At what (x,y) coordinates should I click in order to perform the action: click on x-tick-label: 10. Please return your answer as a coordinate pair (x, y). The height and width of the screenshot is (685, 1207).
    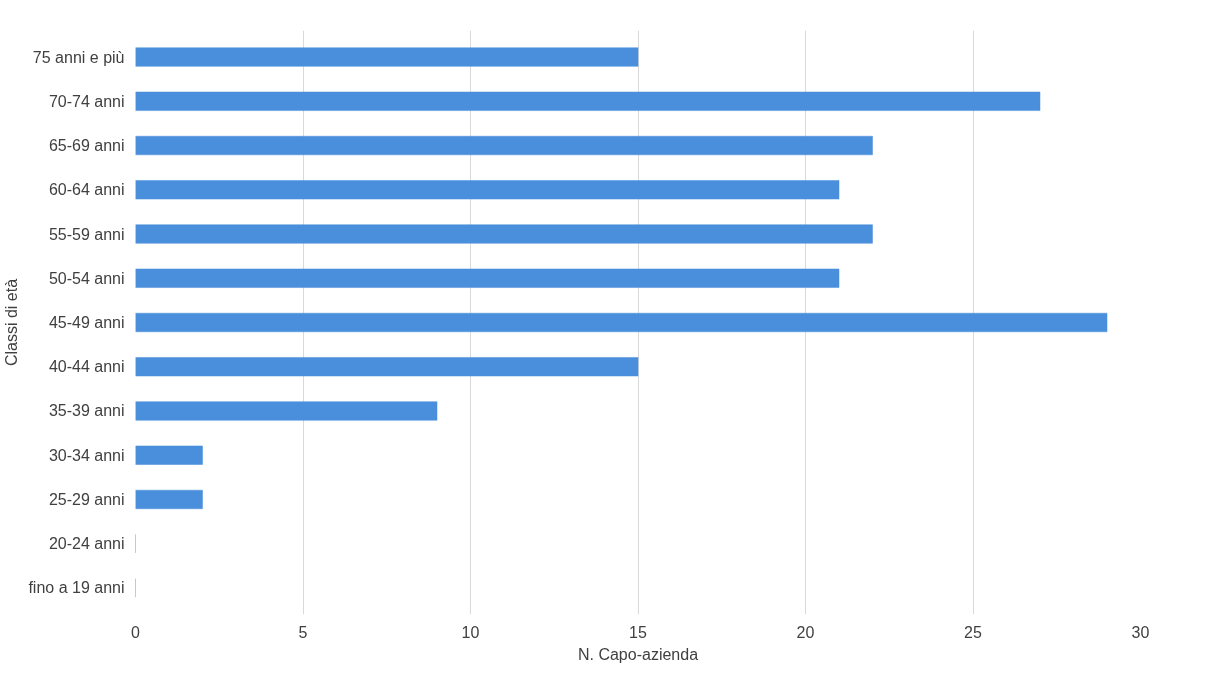
    Looking at the image, I should click on (470, 632).